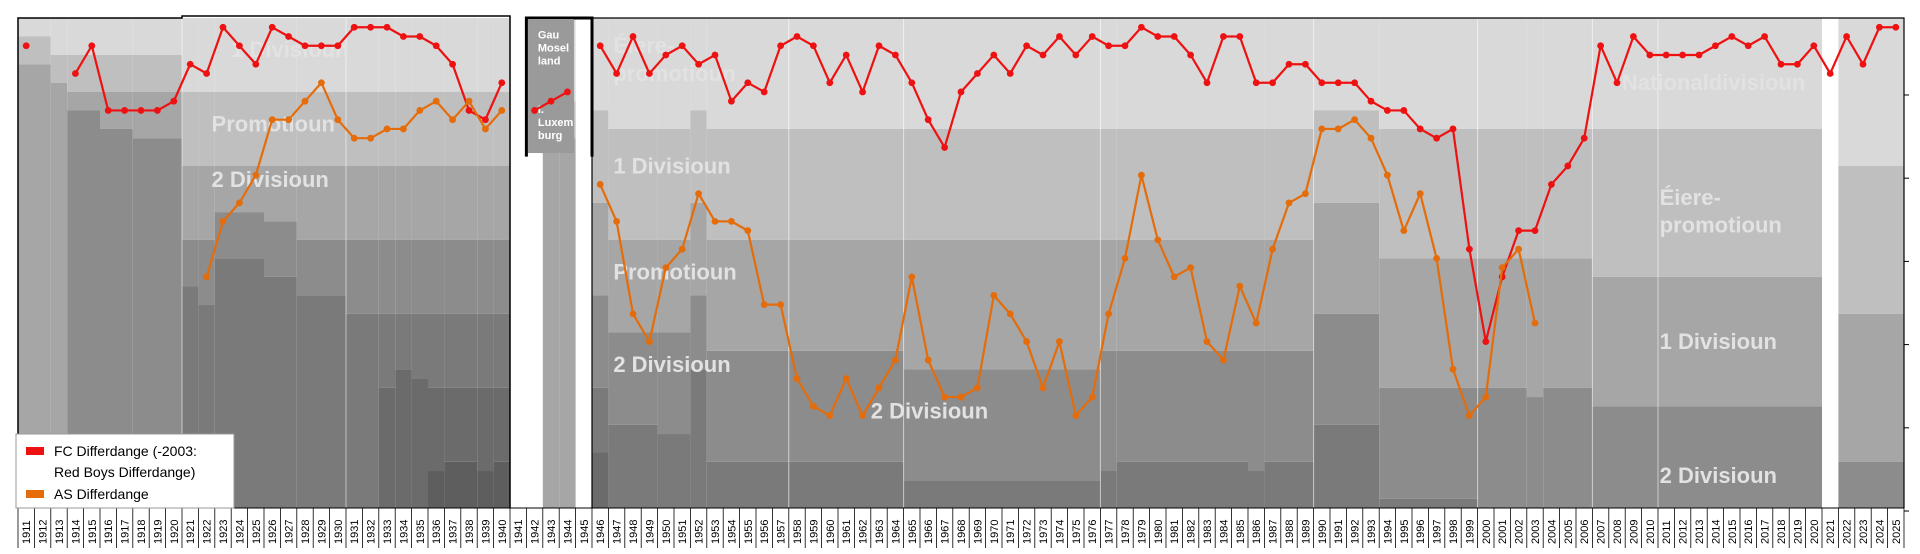 This screenshot has height=554, width=1920. Describe the element at coordinates (549, 61) in the screenshot. I see `gau-label: land` at that location.